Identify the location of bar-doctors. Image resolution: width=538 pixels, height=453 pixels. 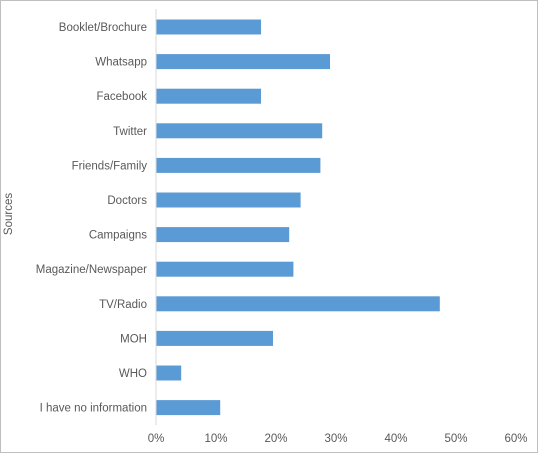
(228, 200).